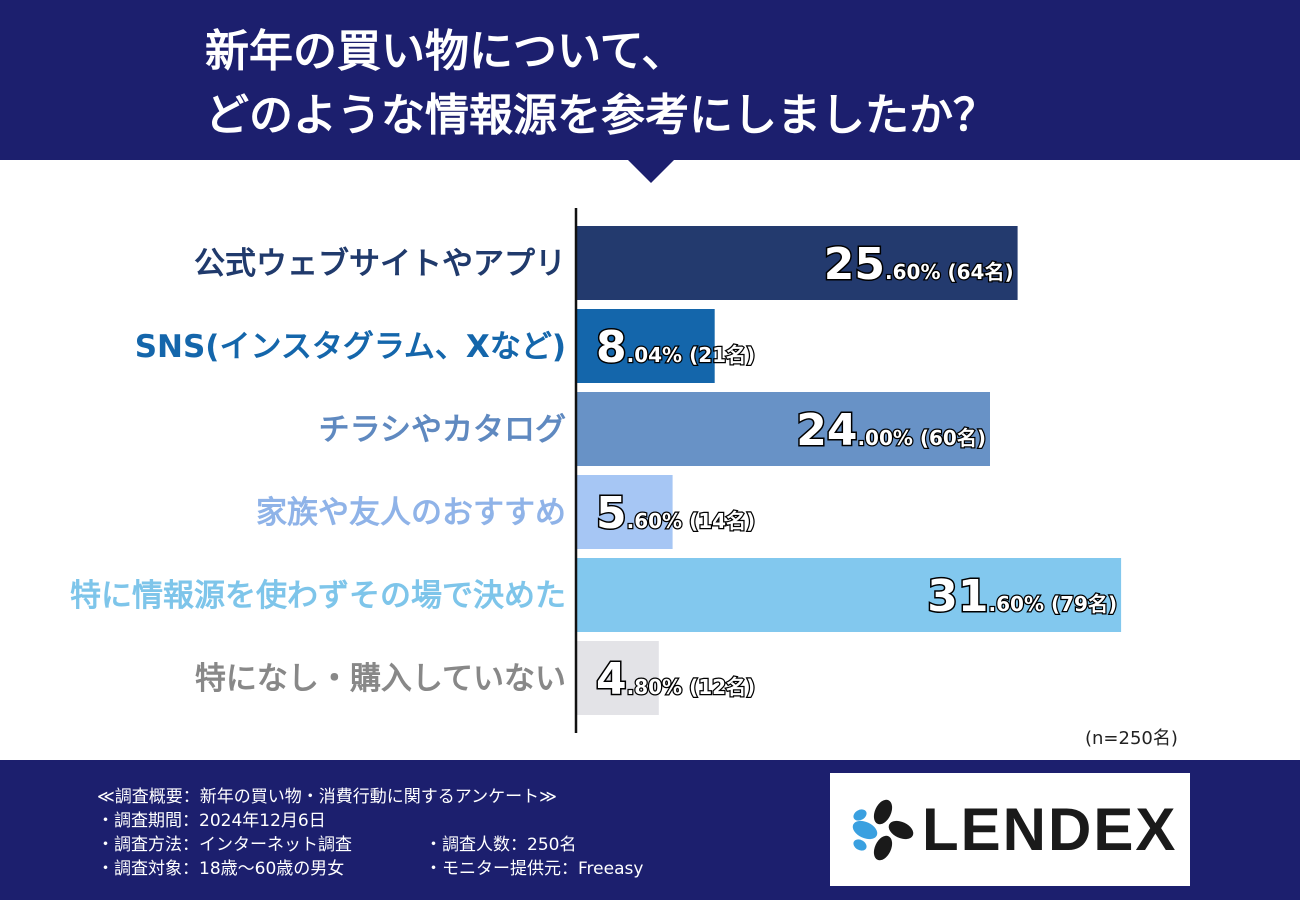  Describe the element at coordinates (224, 845) in the screenshot. I see `survey-method: ・調査方法：インターネット調査` at that location.